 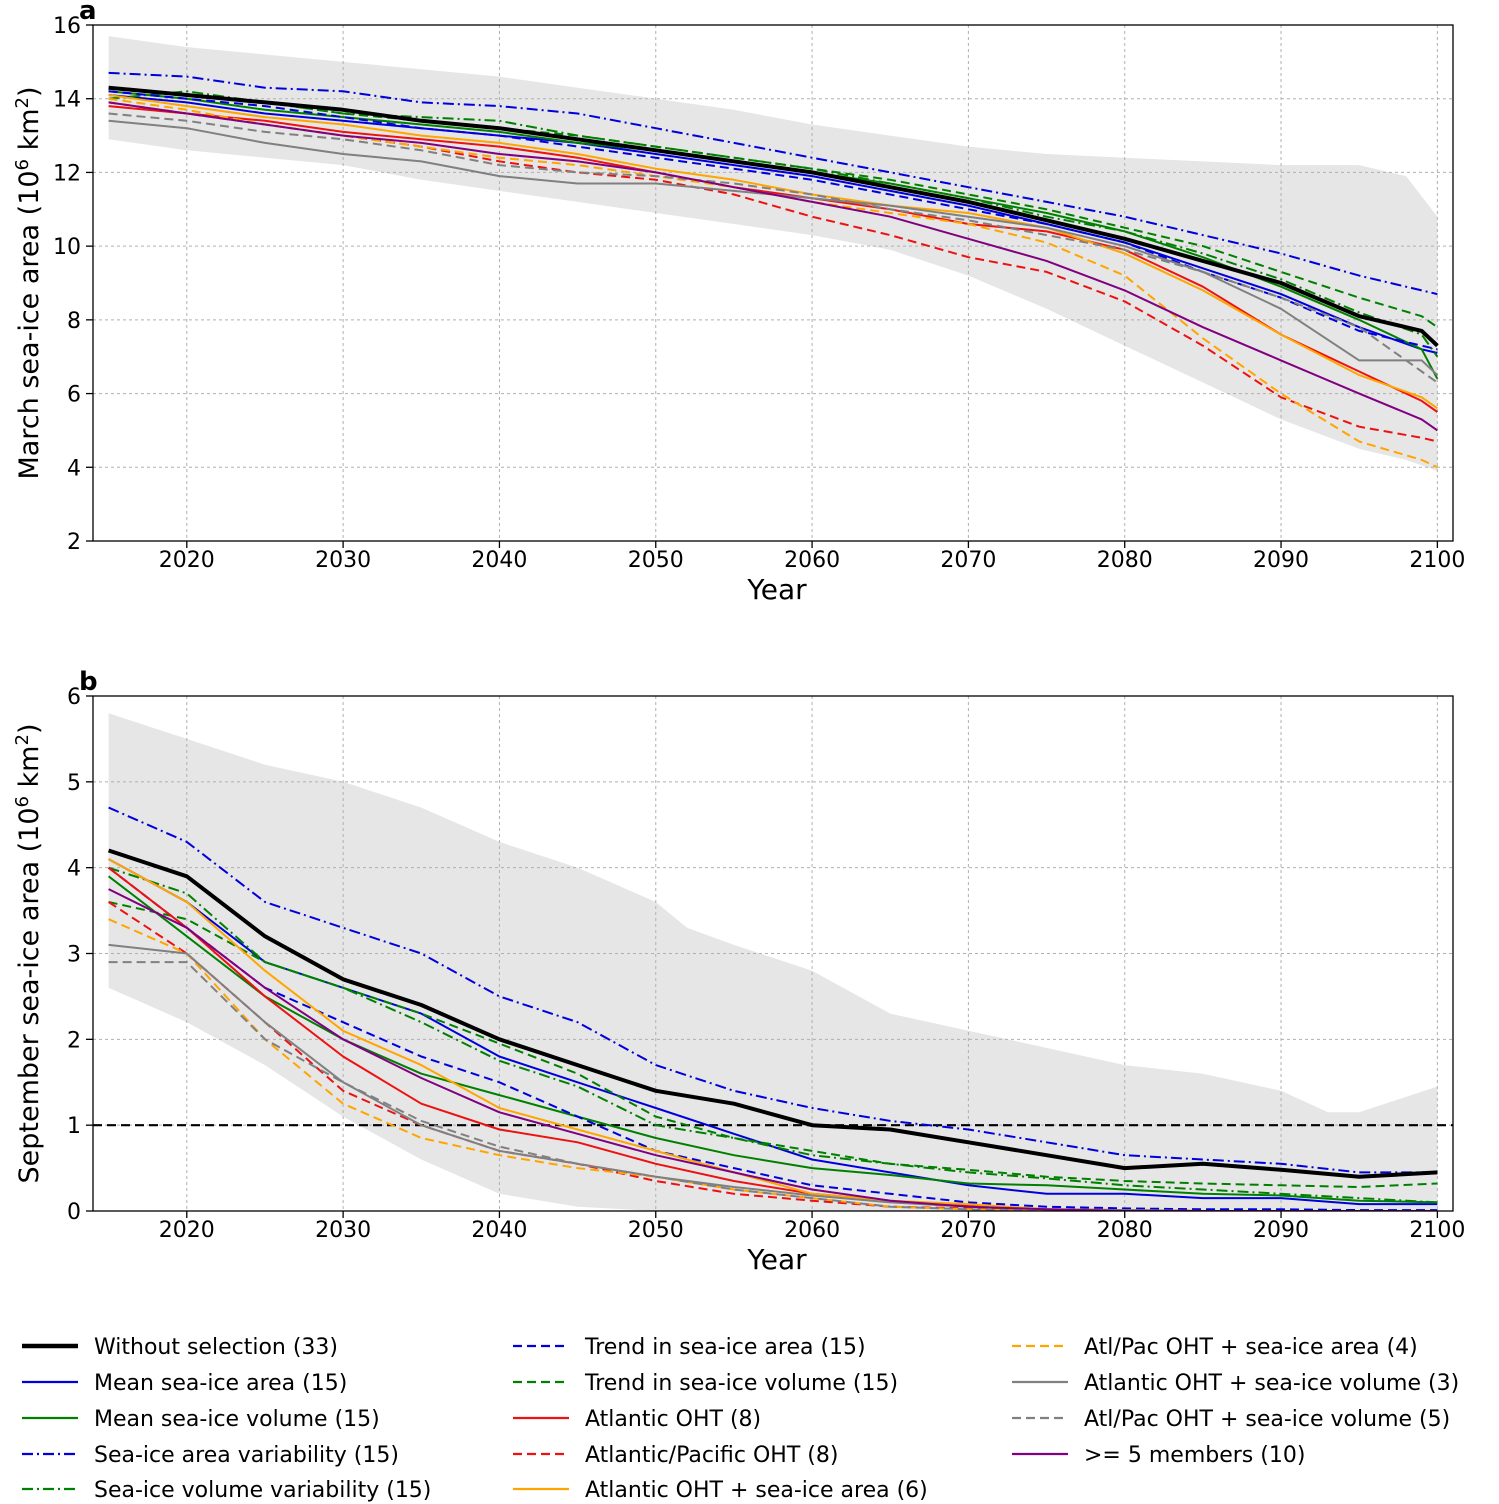 What do you see at coordinates (725, 1347) in the screenshot?
I see `legend-label: Trend in sea-ice area (15)` at bounding box center [725, 1347].